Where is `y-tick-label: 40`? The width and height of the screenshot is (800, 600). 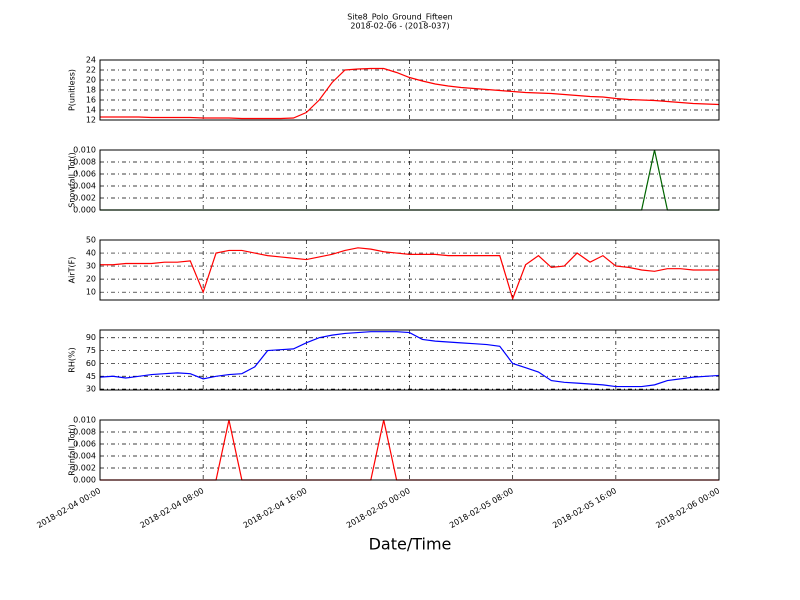 y-tick-label: 40 is located at coordinates (91, 253).